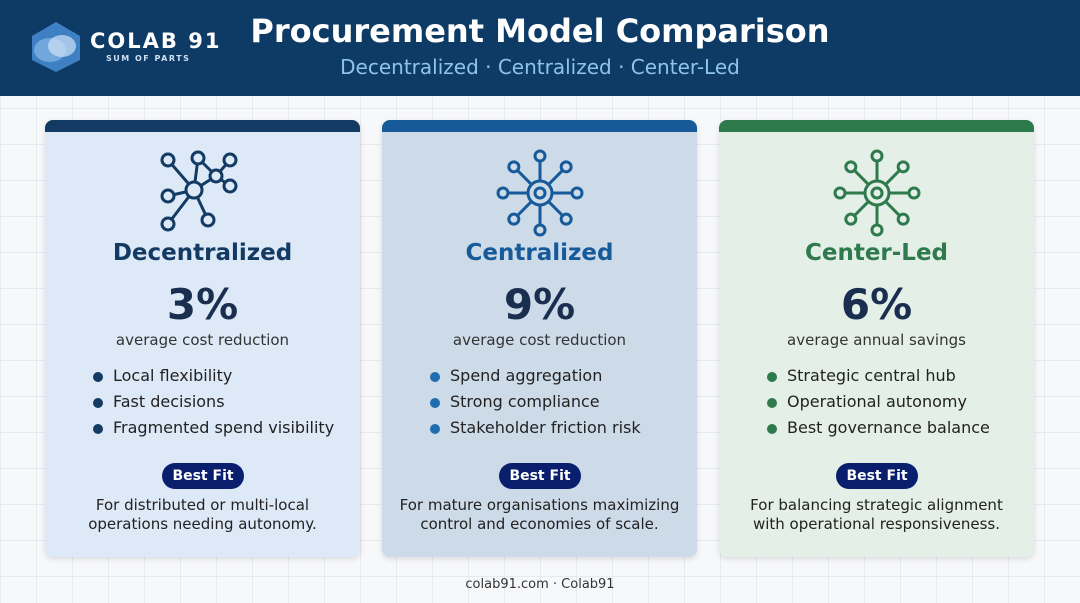  I want to click on card-stat: 3%, so click(202, 304).